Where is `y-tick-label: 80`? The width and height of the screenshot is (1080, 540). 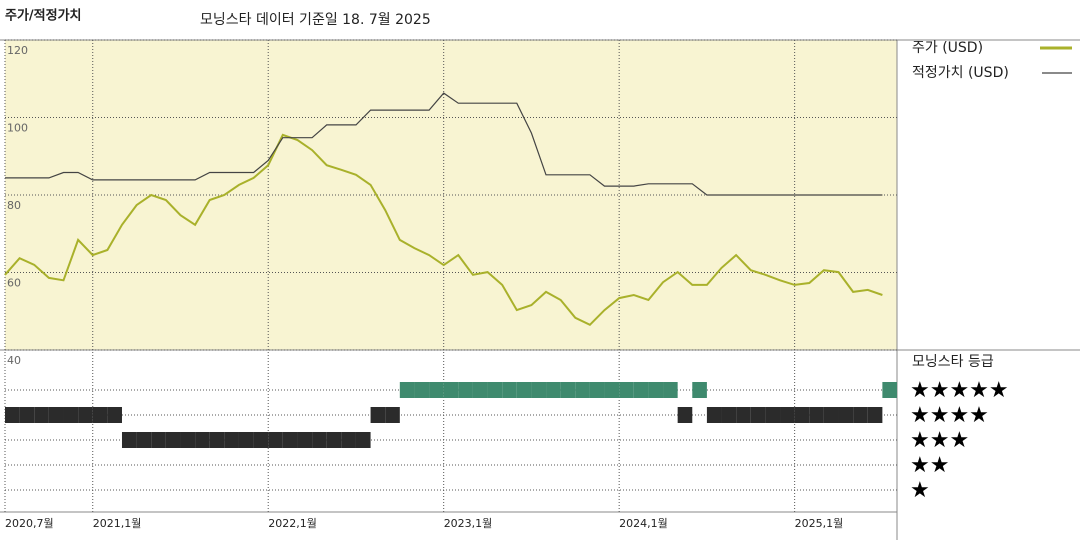 y-tick-label: 80 is located at coordinates (14, 205).